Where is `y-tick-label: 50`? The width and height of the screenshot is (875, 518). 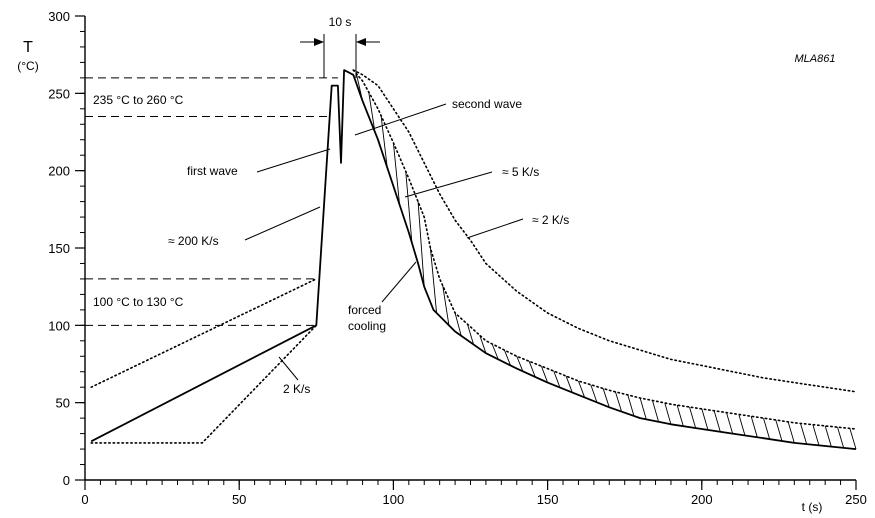
y-tick-label: 50 is located at coordinates (63, 403).